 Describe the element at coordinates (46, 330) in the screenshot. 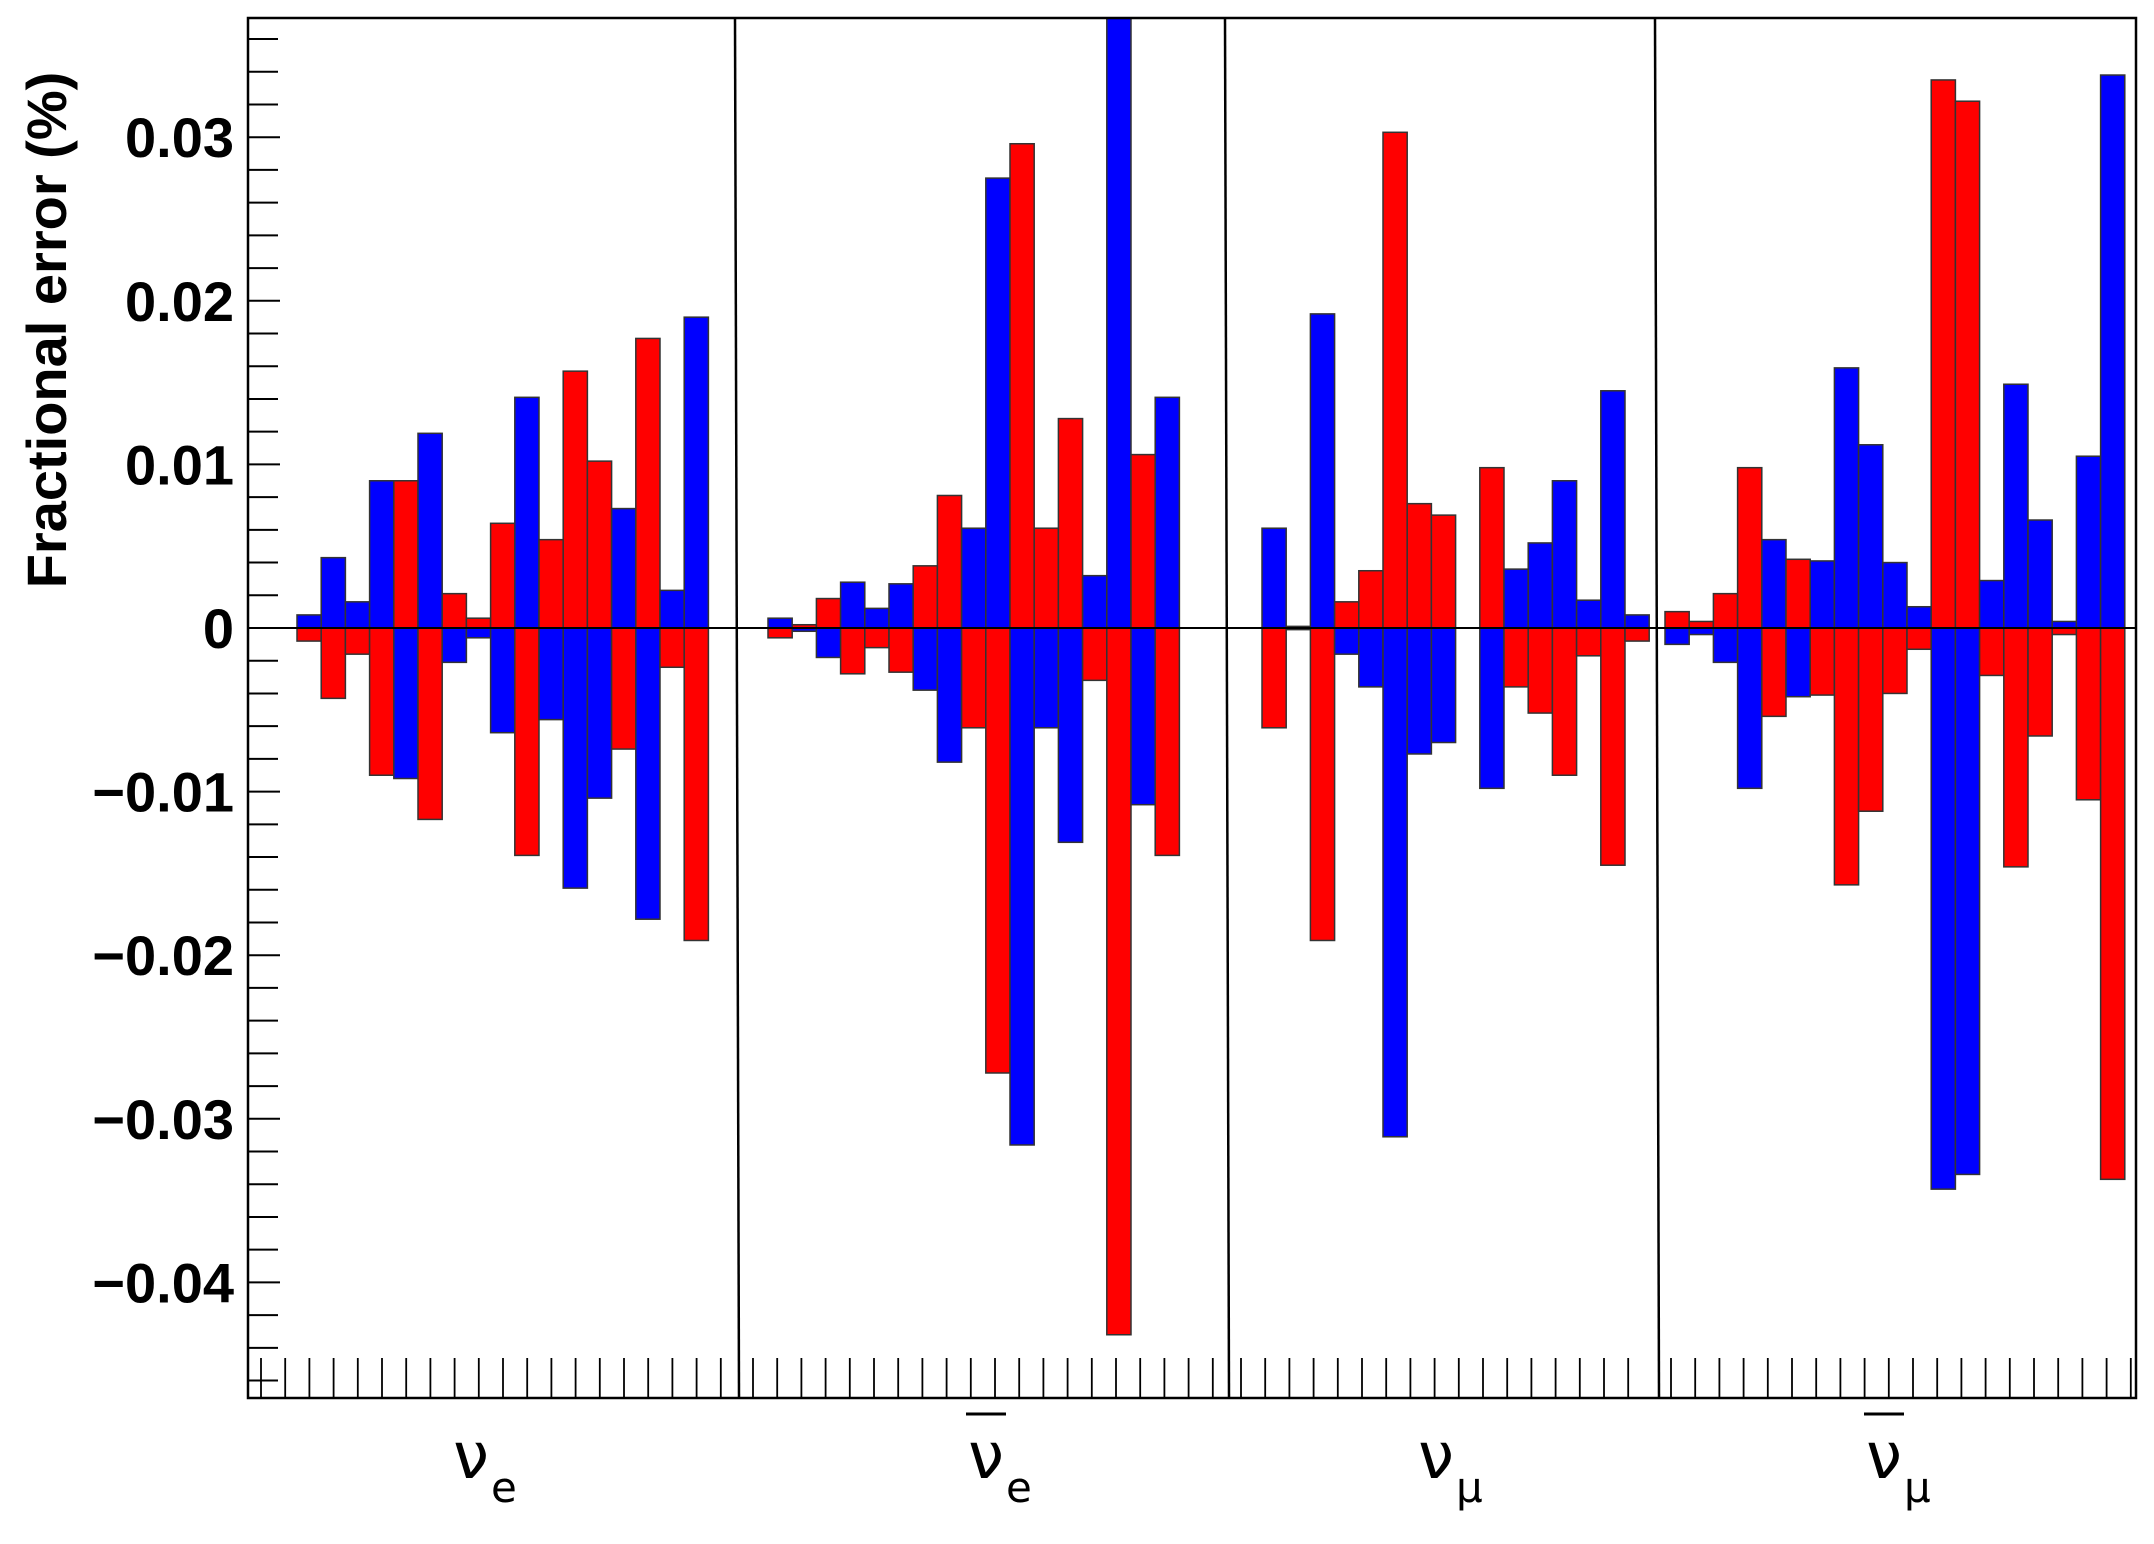

I see `y-axis-title: Fractional error (%)` at that location.